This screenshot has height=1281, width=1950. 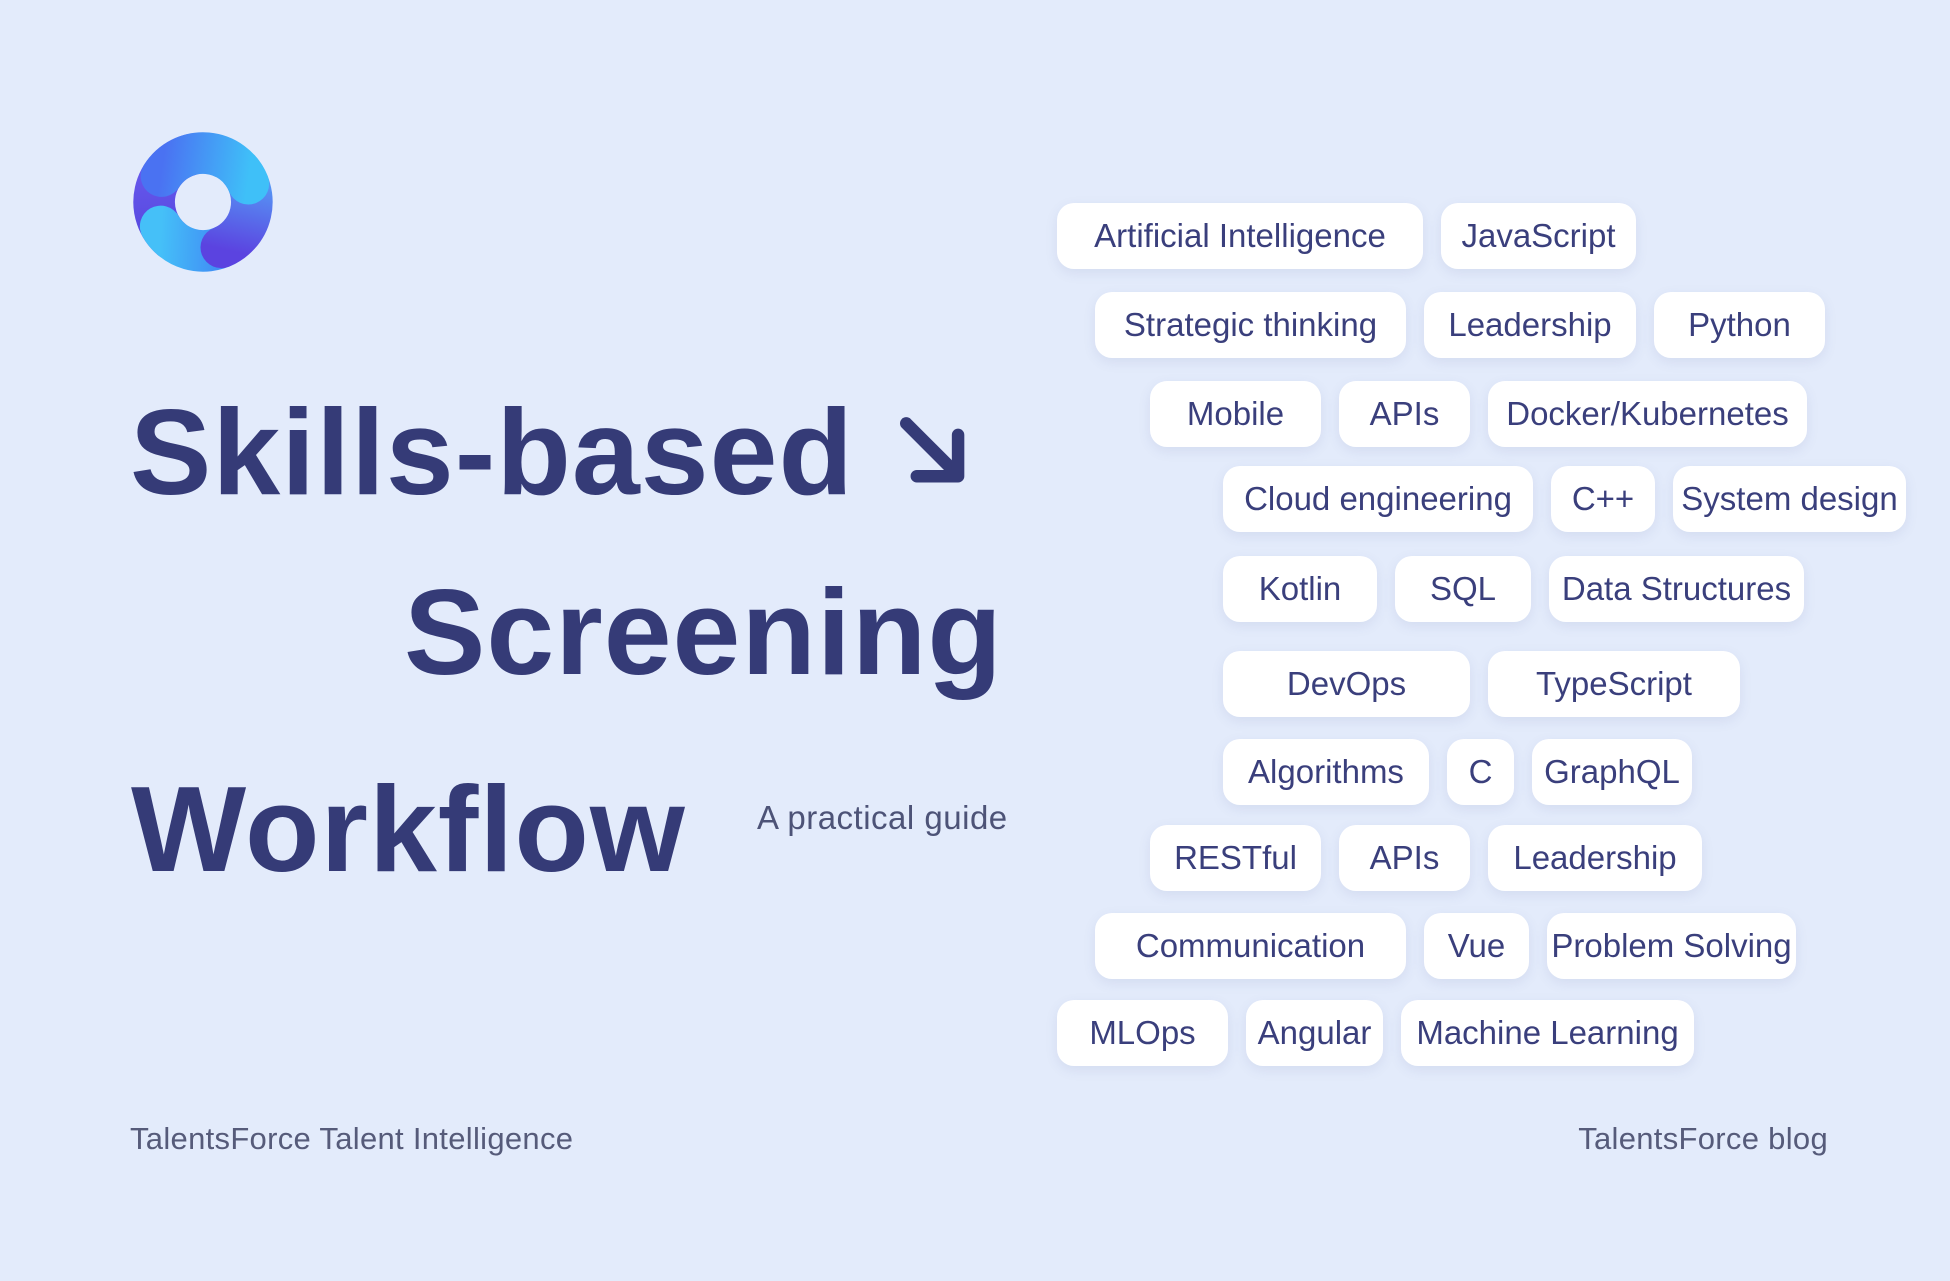 What do you see at coordinates (1789, 499) in the screenshot?
I see `skill-tag: System design` at bounding box center [1789, 499].